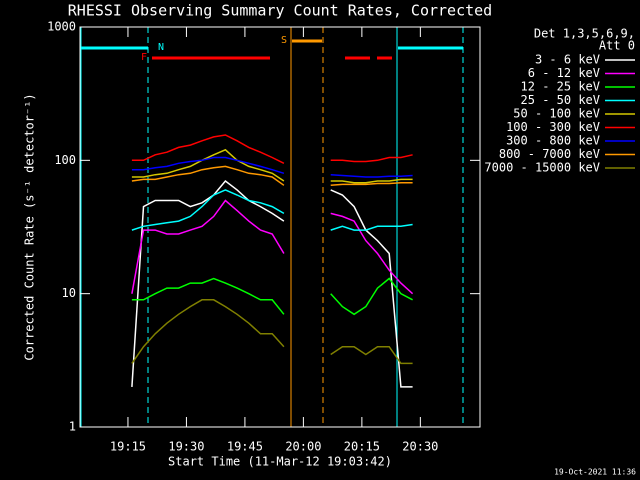 Image resolution: width=640 pixels, height=480 pixels. Describe the element at coordinates (560, 100) in the screenshot. I see `legend-label: 25 - 50 keV` at that location.